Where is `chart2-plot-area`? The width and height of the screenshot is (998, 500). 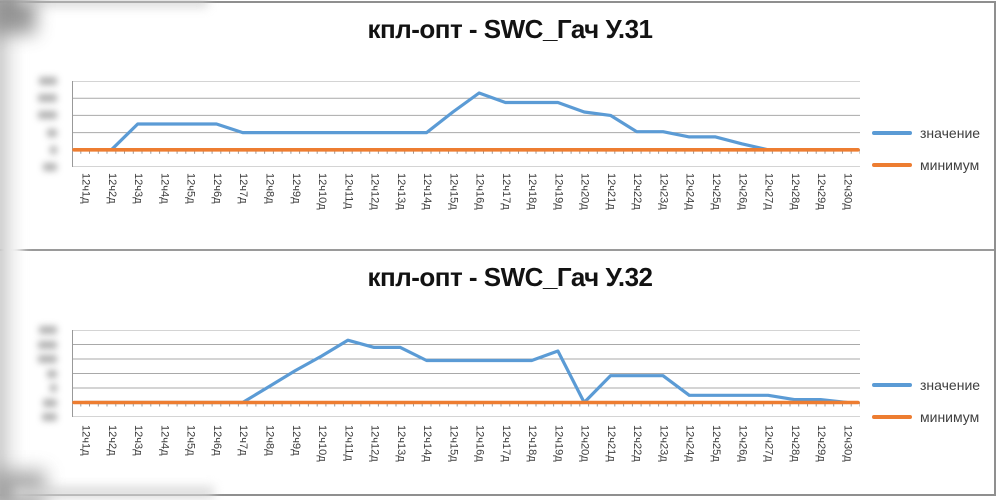
chart2-plot-area is located at coordinates (466, 373).